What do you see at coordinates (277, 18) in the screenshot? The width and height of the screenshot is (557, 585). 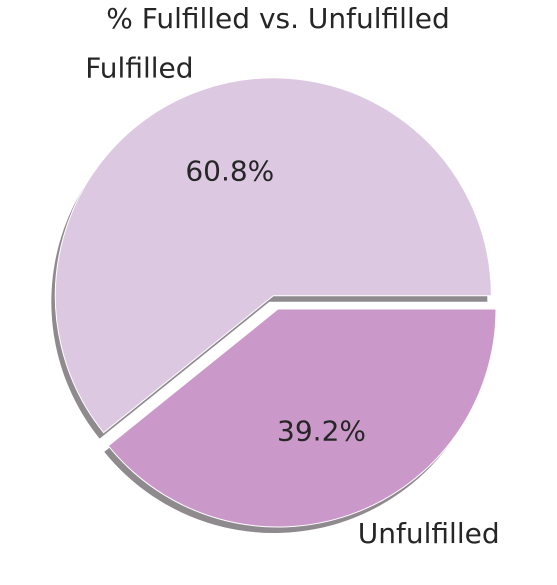 I see `chart-title: % Fulfilled vs. Unfulfilled` at bounding box center [277, 18].